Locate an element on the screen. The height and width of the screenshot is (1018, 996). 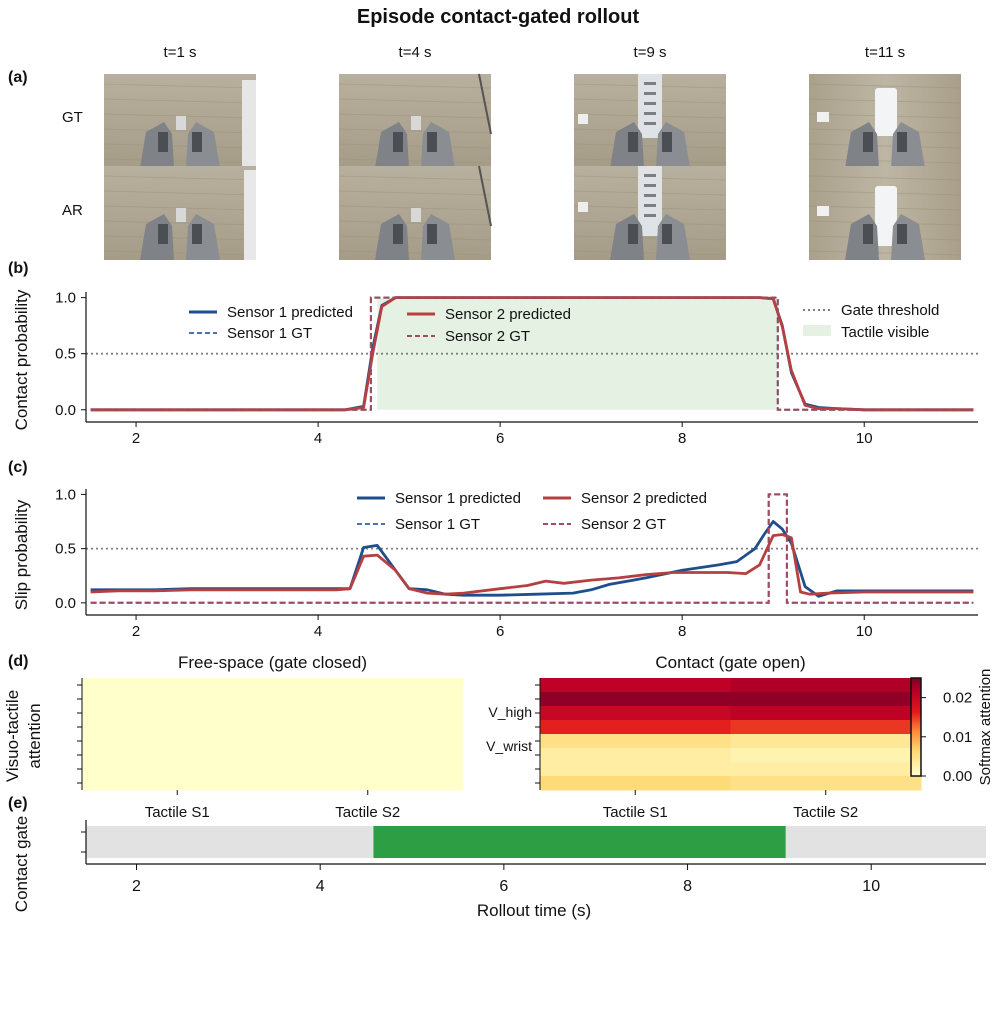
panel-label-d: (d) is located at coordinates (18, 661).